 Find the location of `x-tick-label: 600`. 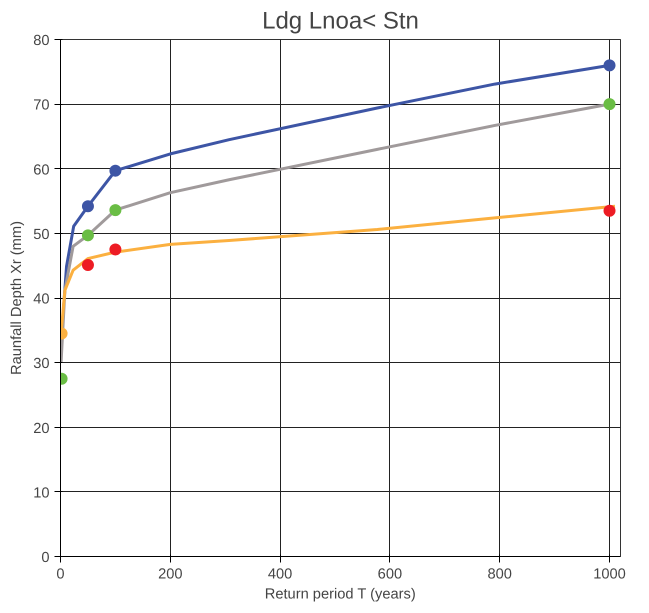

x-tick-label: 600 is located at coordinates (390, 574).